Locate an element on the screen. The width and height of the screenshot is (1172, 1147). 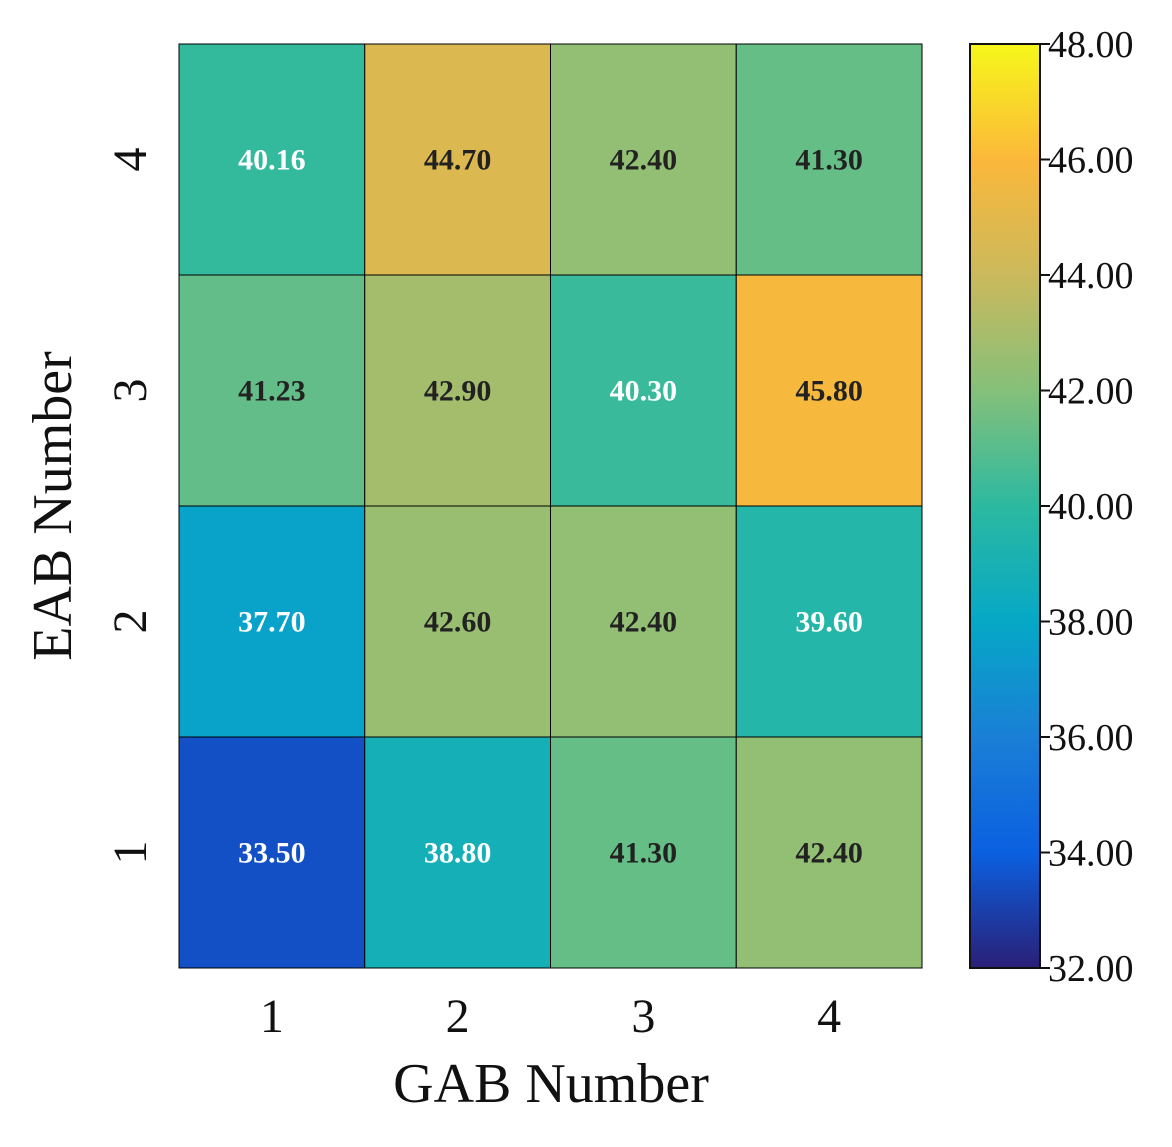
heatmap-cell-eab2-gab1 is located at coordinates (272, 621).